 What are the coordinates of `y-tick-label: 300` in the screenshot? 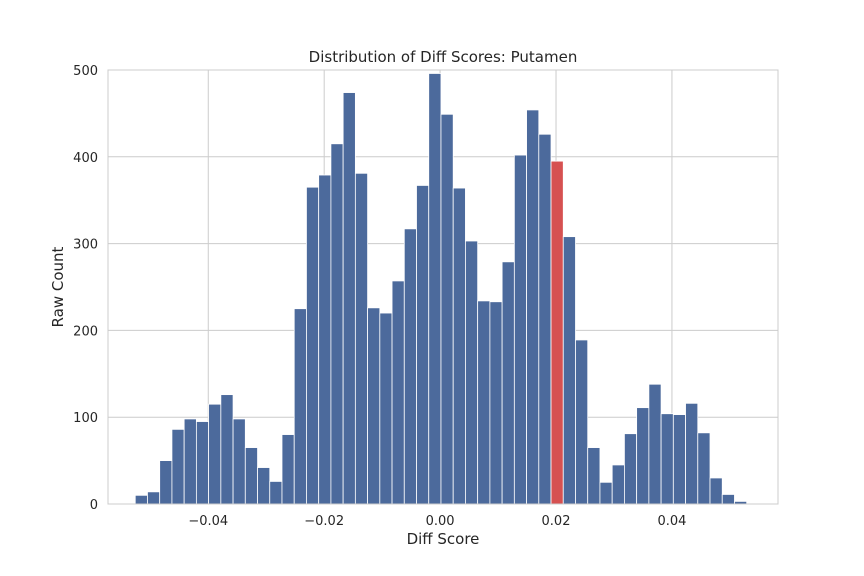 It's located at (85, 245).